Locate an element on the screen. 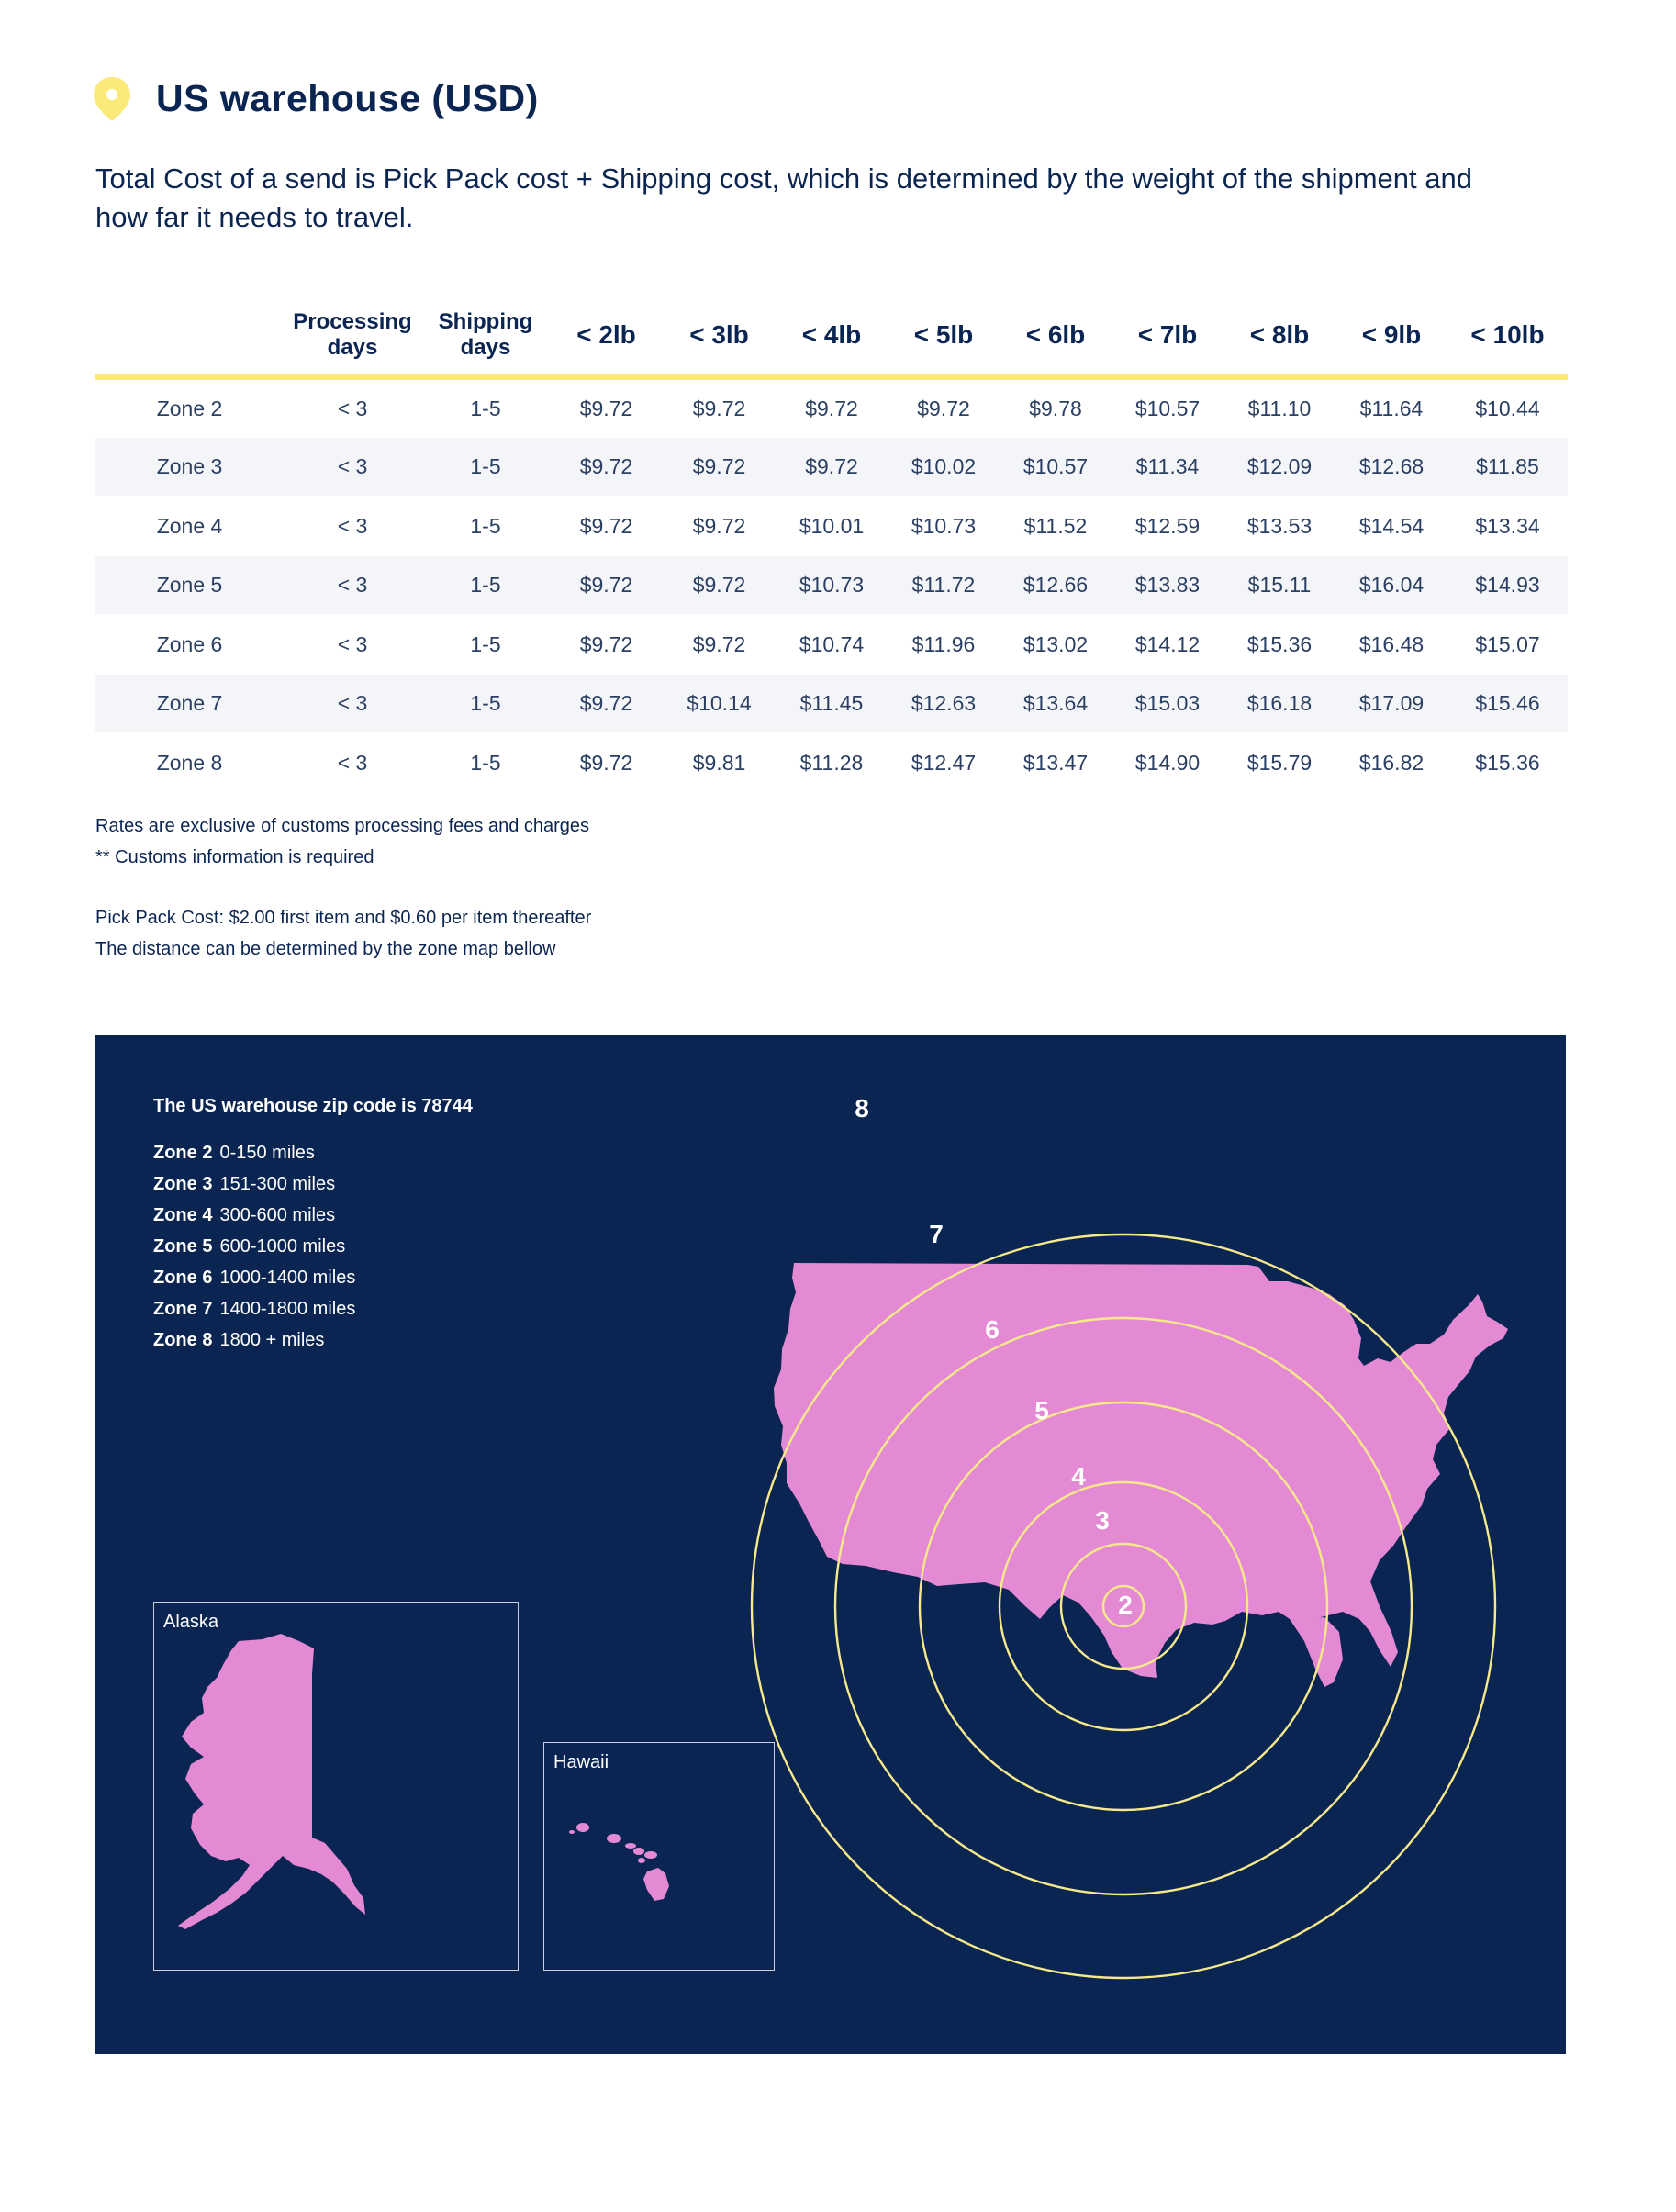 Image resolution: width=1676 pixels, height=2212 pixels. zone-cell: Zone 5 is located at coordinates (189, 585).